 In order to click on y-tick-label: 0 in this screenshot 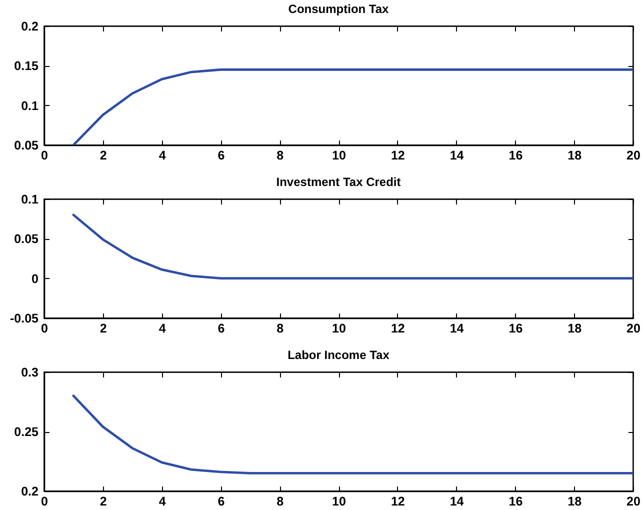, I will do `click(35, 279)`.